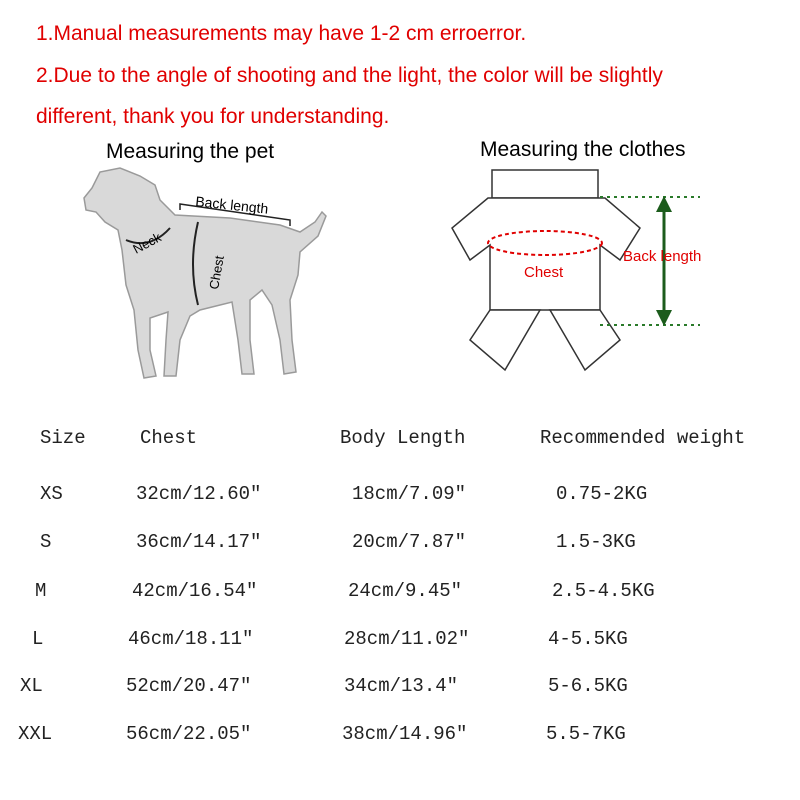 This screenshot has height=800, width=800. Describe the element at coordinates (588, 686) in the screenshot. I see `table-cell: 5-6.5KG` at that location.